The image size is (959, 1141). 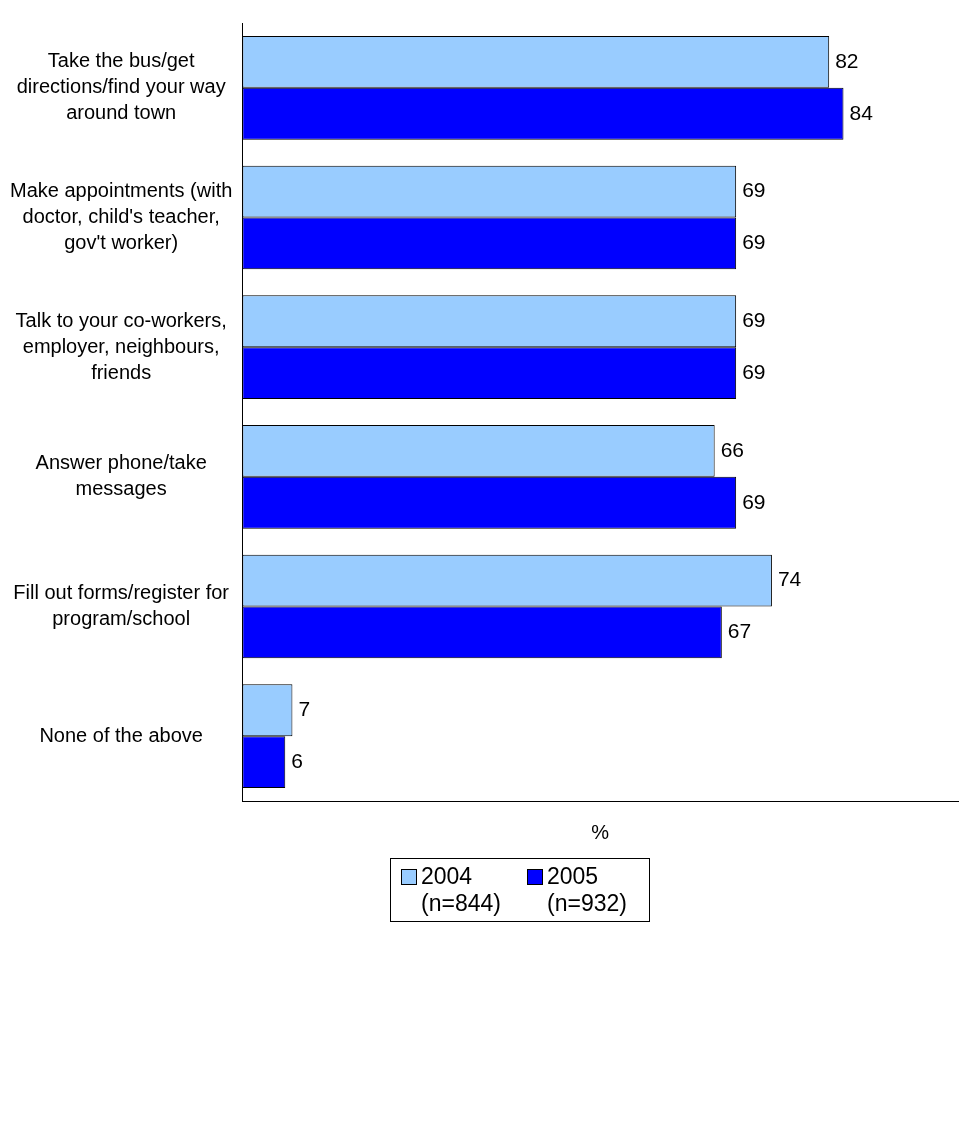 I want to click on data-label: 66, so click(x=732, y=449).